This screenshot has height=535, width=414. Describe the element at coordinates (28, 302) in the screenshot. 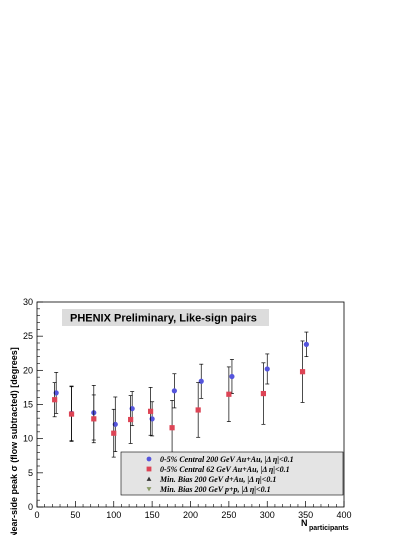

I see `y-tick-label: 30` at that location.